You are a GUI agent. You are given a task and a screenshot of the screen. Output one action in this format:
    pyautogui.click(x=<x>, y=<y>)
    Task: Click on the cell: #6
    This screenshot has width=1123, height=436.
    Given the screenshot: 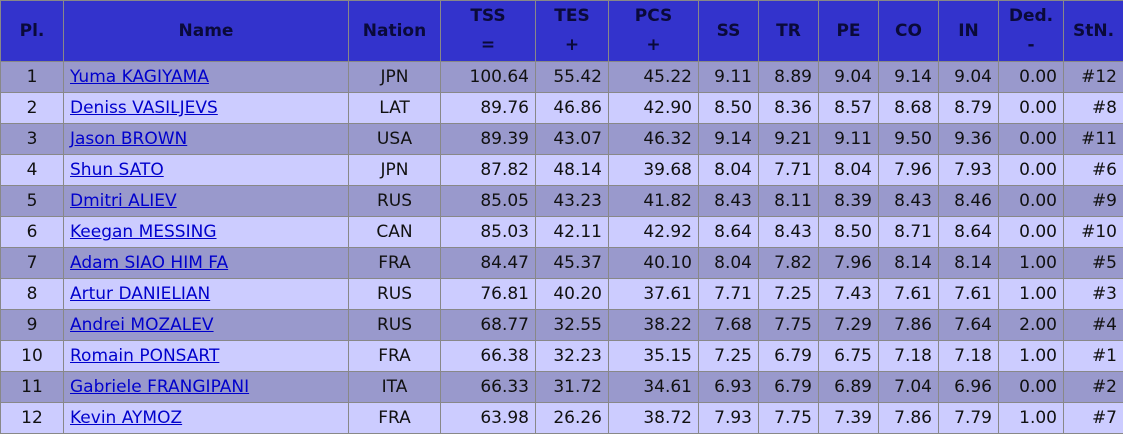 What is the action you would take?
    pyautogui.click(x=1093, y=170)
    